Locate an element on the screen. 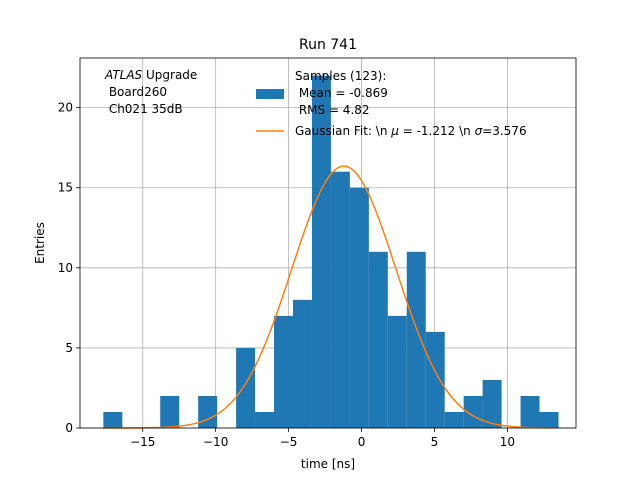 The width and height of the screenshot is (640, 480). x-axis-ticks: −15 −10 −5 0 5 10 is located at coordinates (322, 438).